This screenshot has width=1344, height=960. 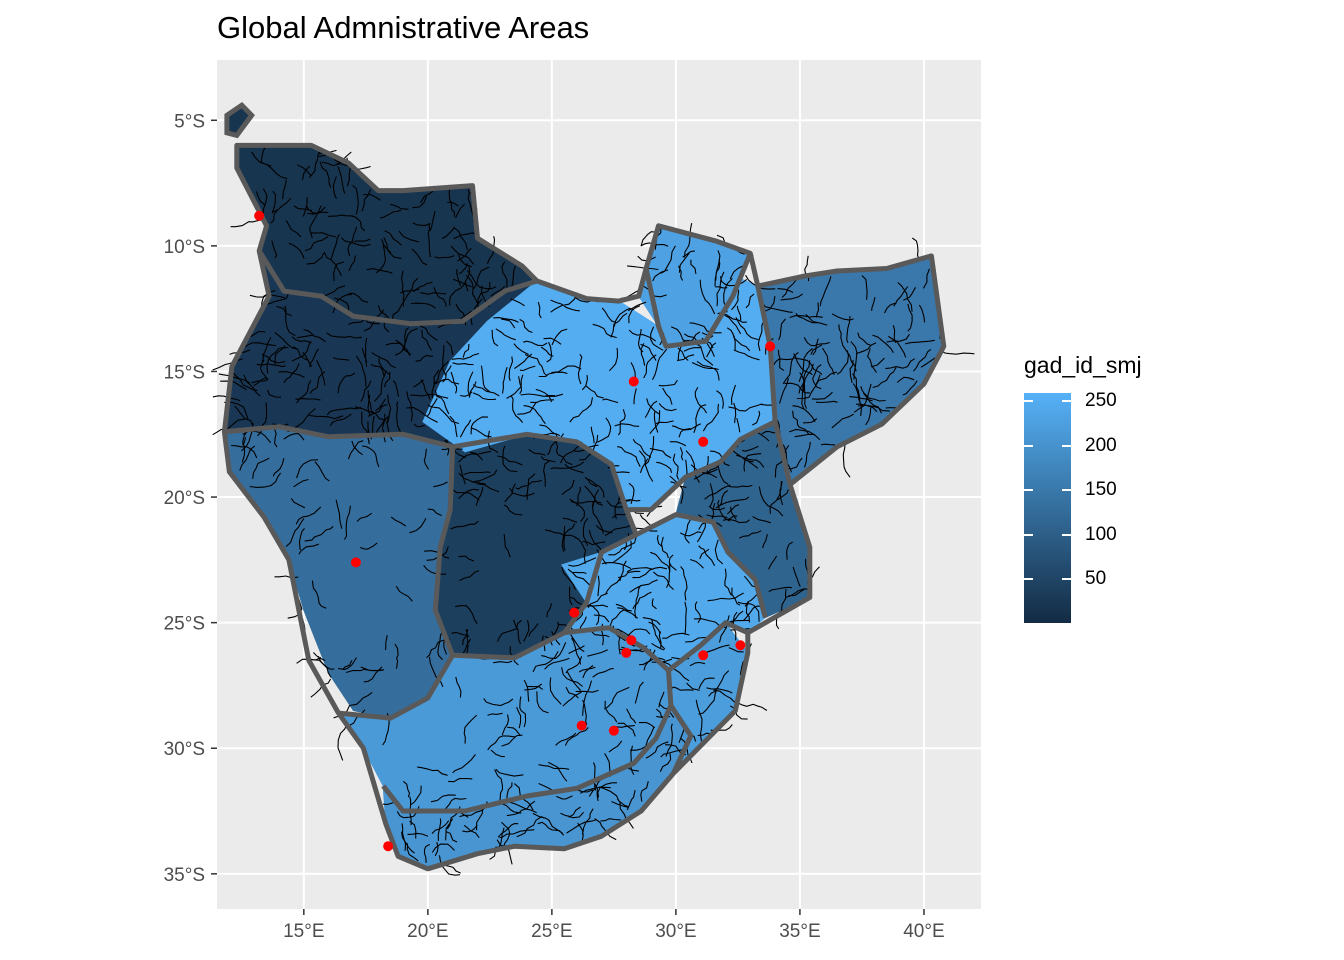 I want to click on x-tick-label: 35°E, so click(x=799, y=931).